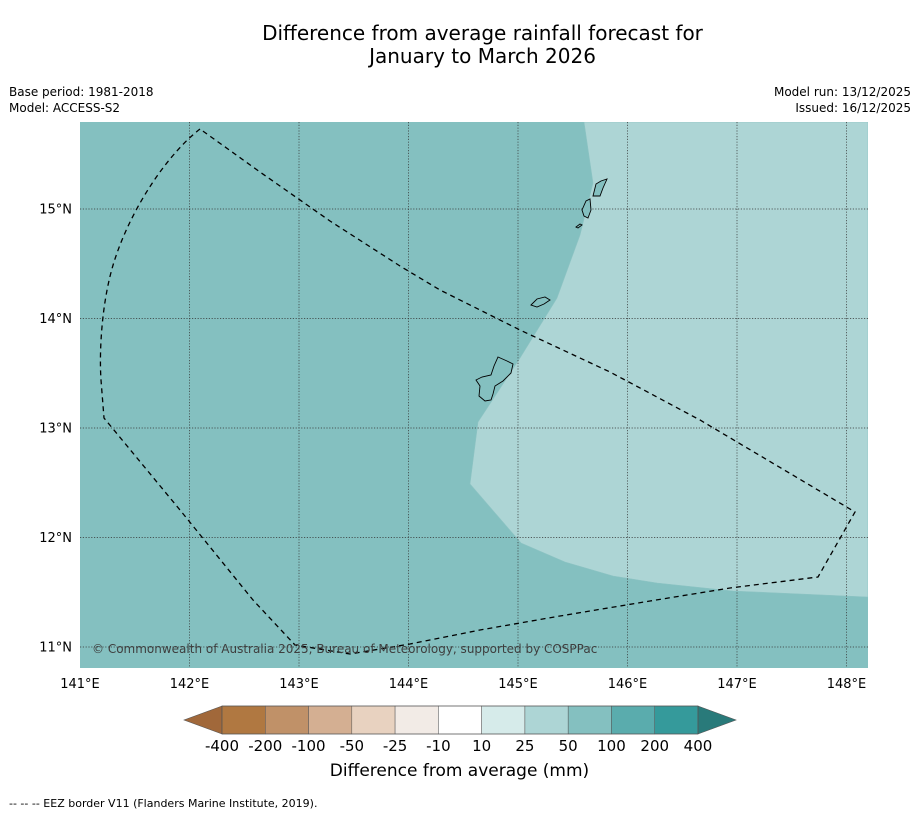 This screenshot has width=919, height=816. I want to click on colorbar-tick-label: 100, so click(611, 746).